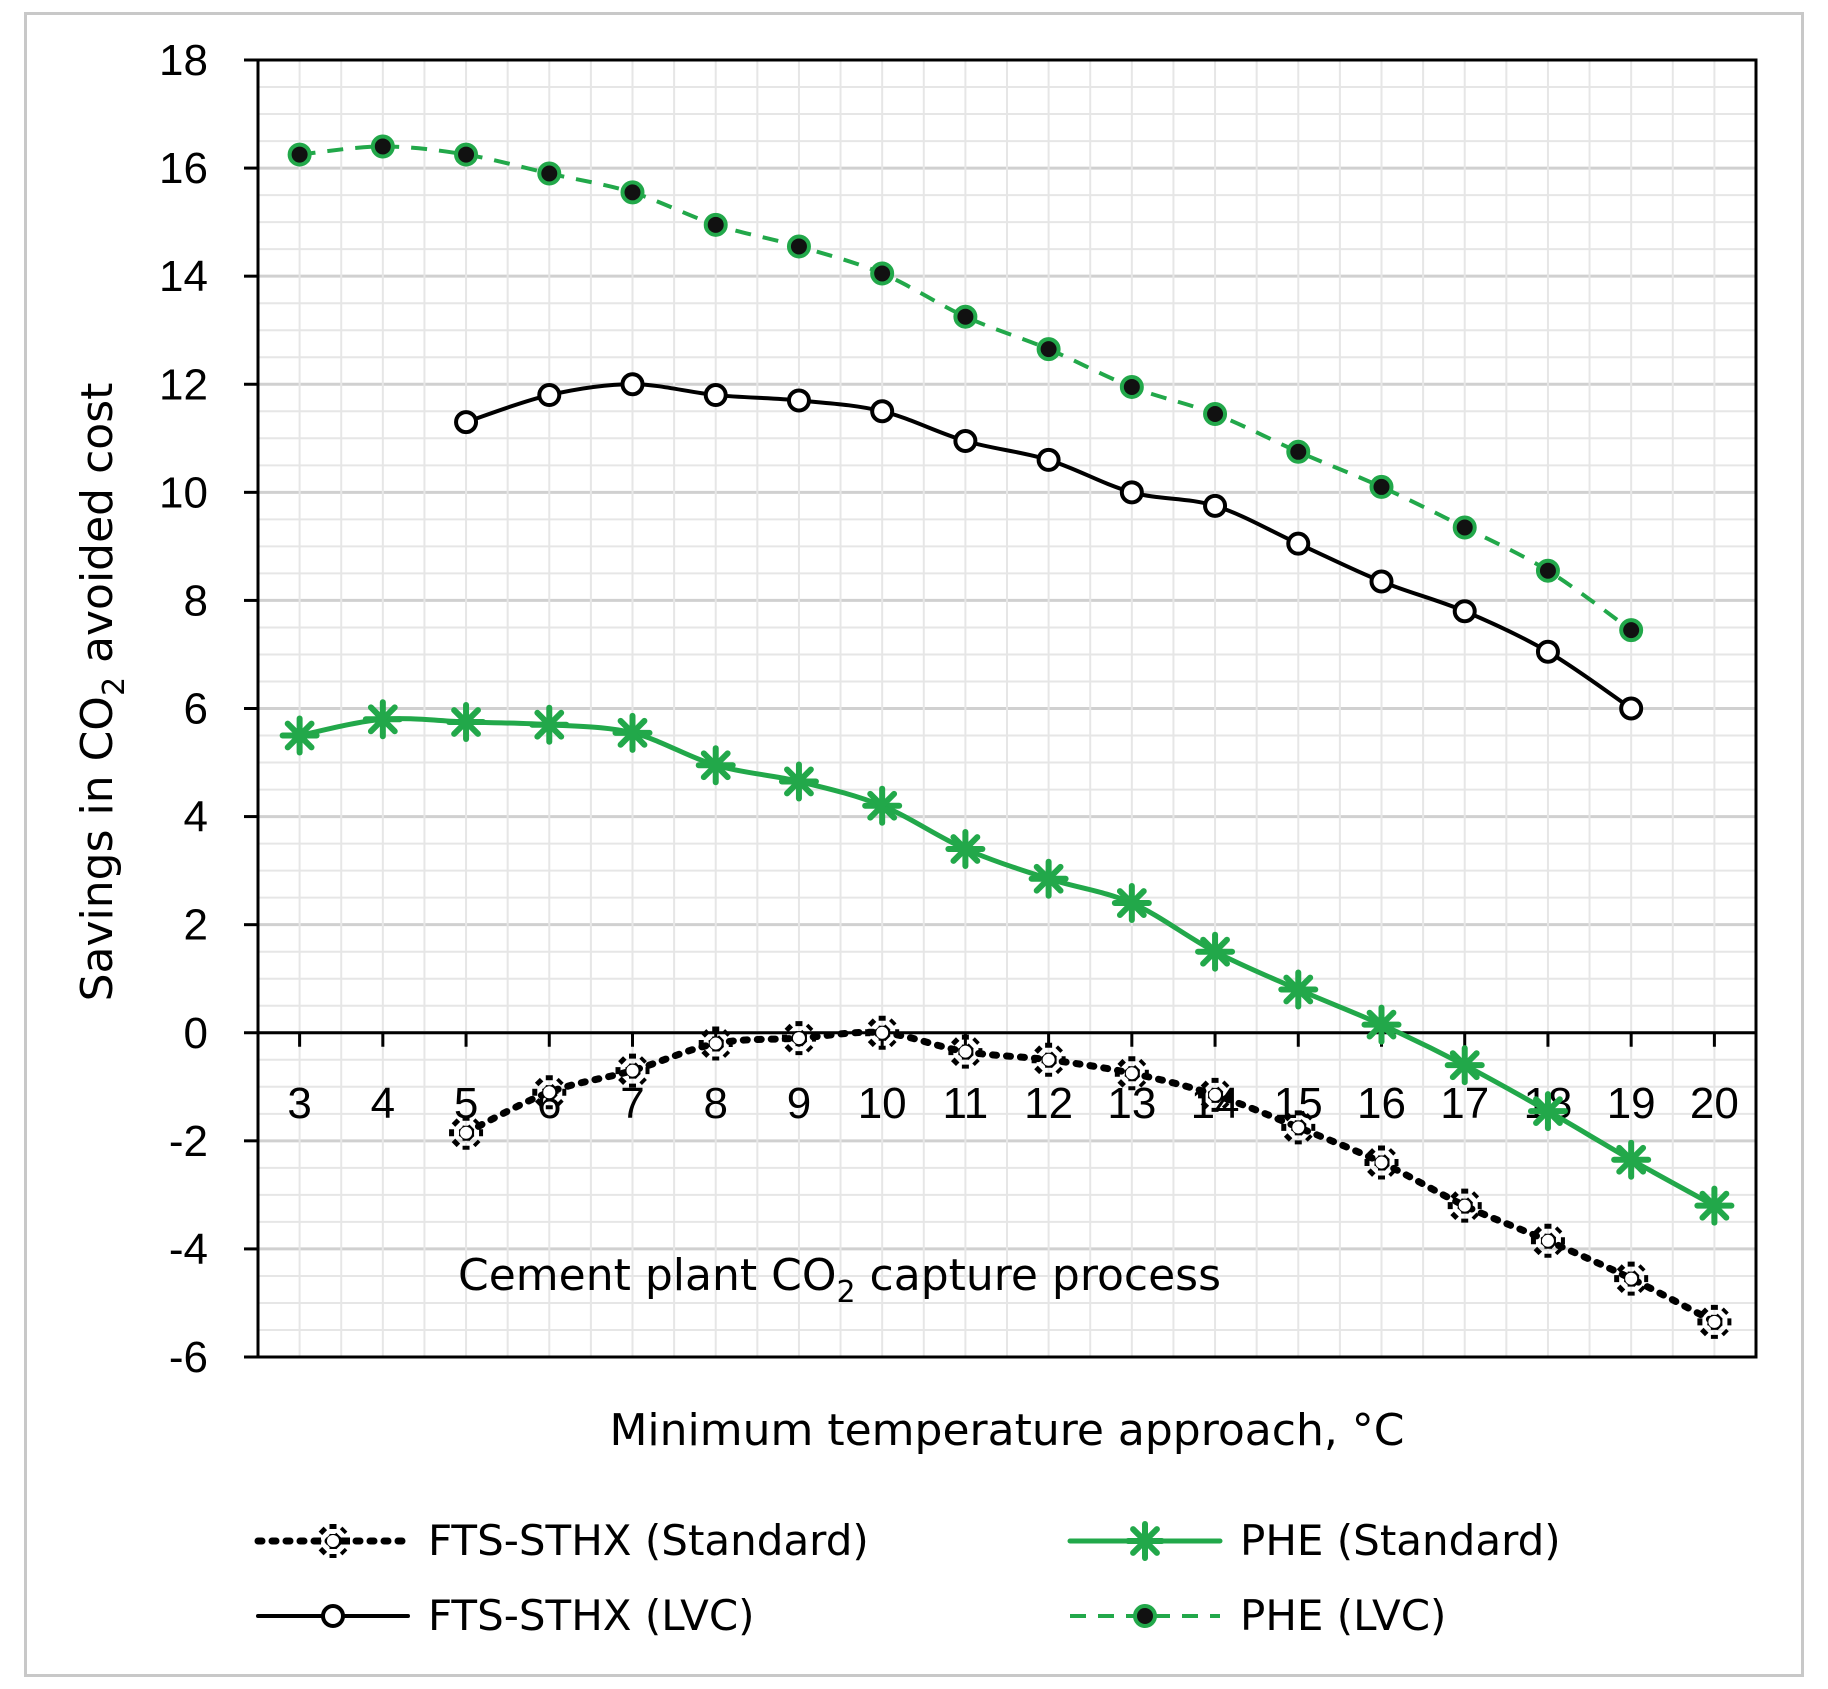  What do you see at coordinates (183, 492) in the screenshot?
I see `y-tick-label: 10` at bounding box center [183, 492].